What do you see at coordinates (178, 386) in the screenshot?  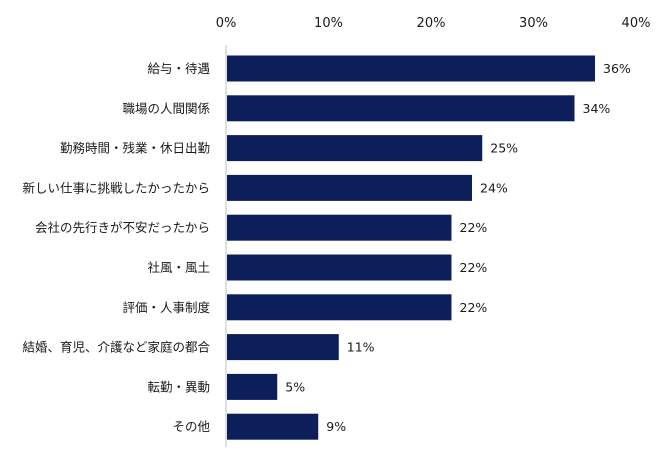 I see `category-label: 転勤・異動` at bounding box center [178, 386].